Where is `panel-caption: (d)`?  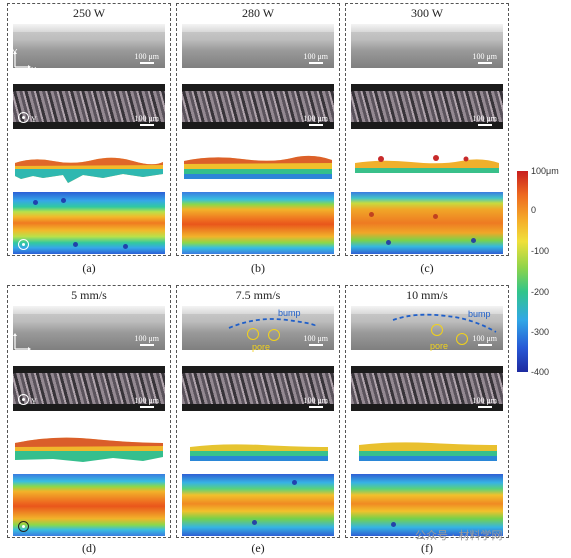 panel-caption: (d) is located at coordinates (89, 548).